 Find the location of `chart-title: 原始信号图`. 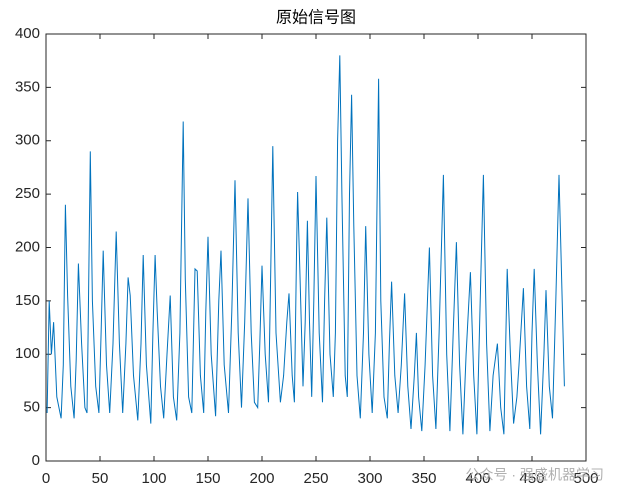

chart-title: 原始信号图 is located at coordinates (316, 17).